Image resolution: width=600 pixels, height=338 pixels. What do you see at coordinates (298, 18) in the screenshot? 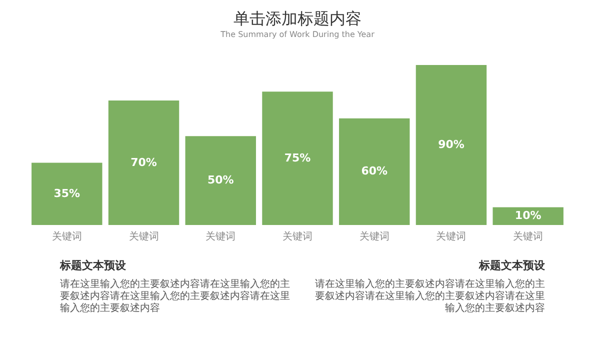
I see `chart-title: 单击添加标题内容` at bounding box center [298, 18].